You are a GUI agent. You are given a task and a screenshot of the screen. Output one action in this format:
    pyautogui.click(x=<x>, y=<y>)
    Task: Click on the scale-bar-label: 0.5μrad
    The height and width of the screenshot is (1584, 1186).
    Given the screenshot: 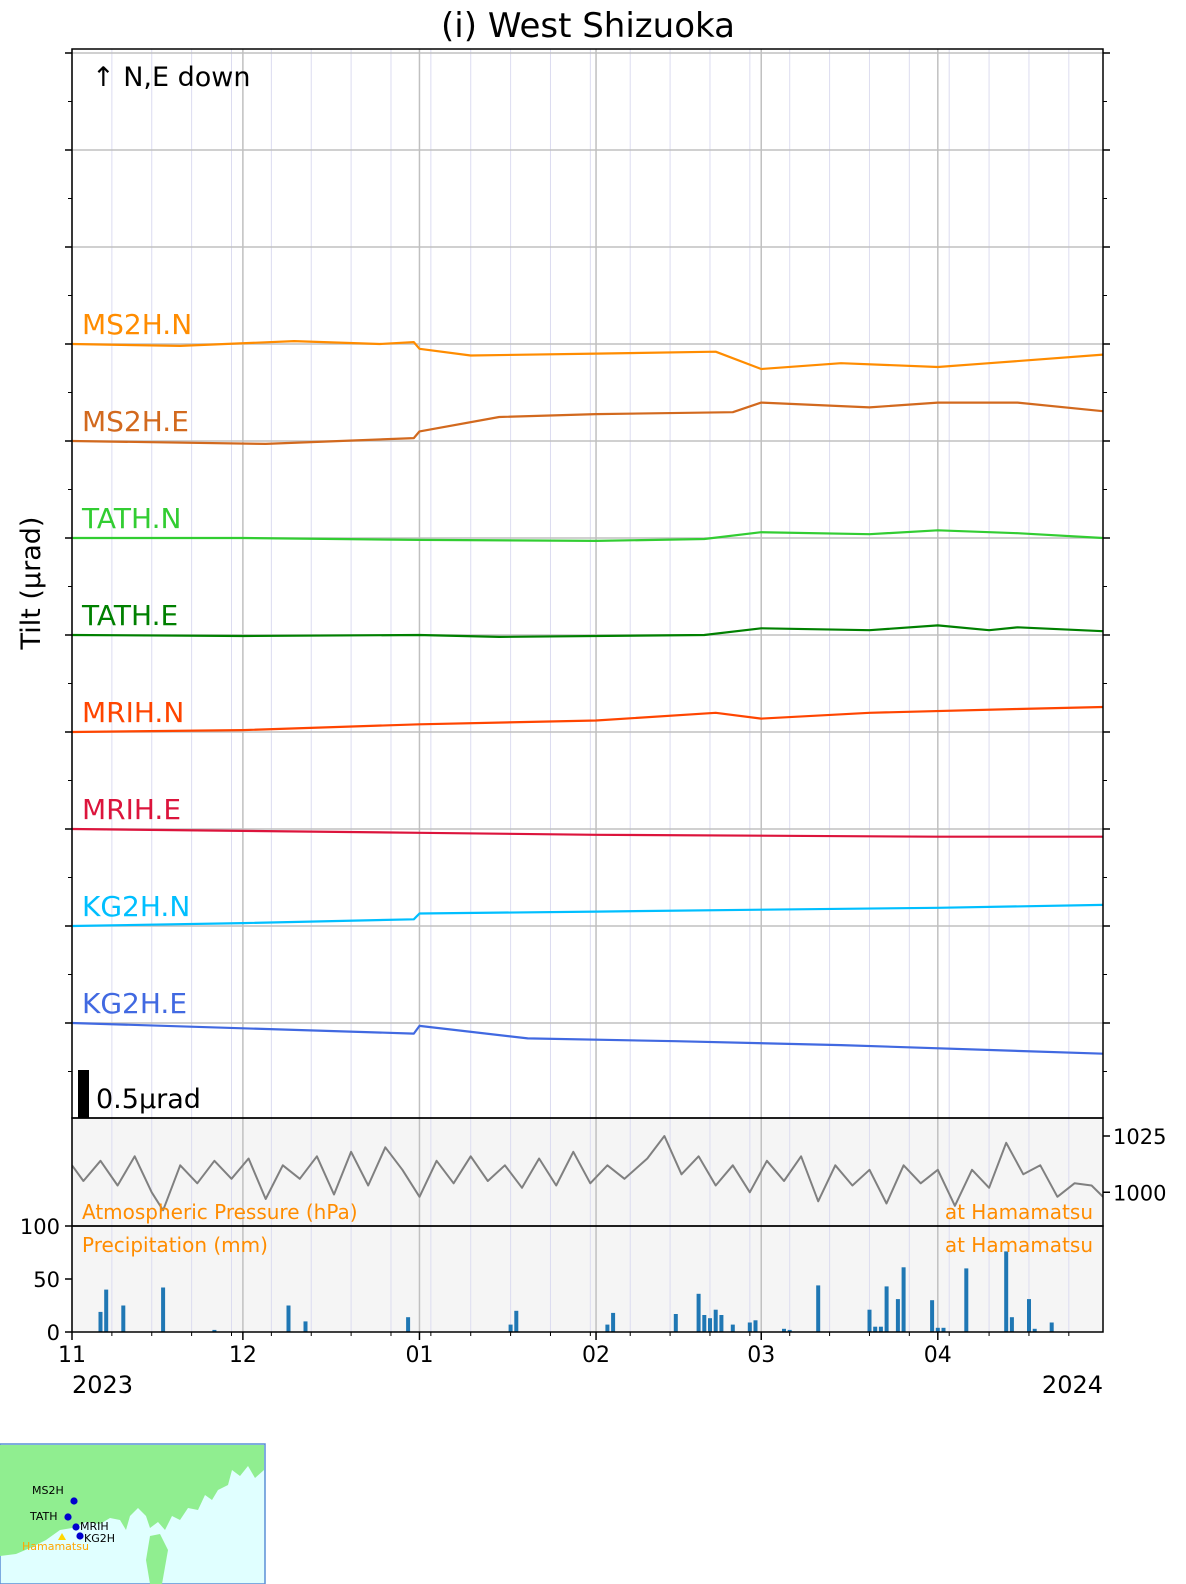 What is the action you would take?
    pyautogui.click(x=148, y=1099)
    